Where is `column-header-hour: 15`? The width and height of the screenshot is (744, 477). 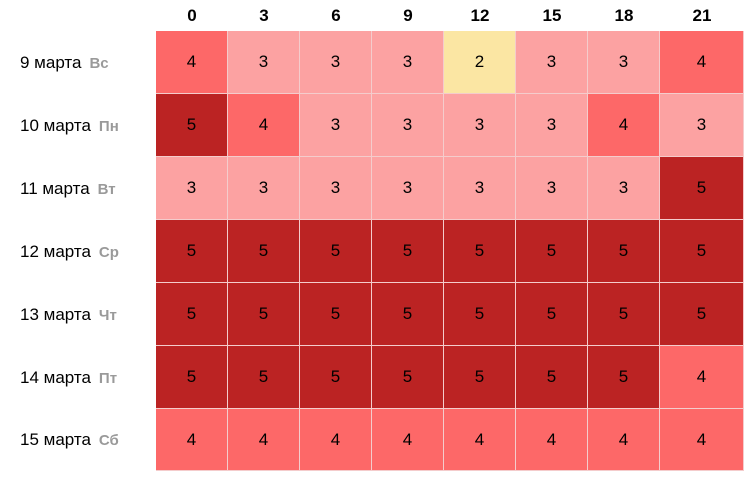 column-header-hour: 15 is located at coordinates (552, 15).